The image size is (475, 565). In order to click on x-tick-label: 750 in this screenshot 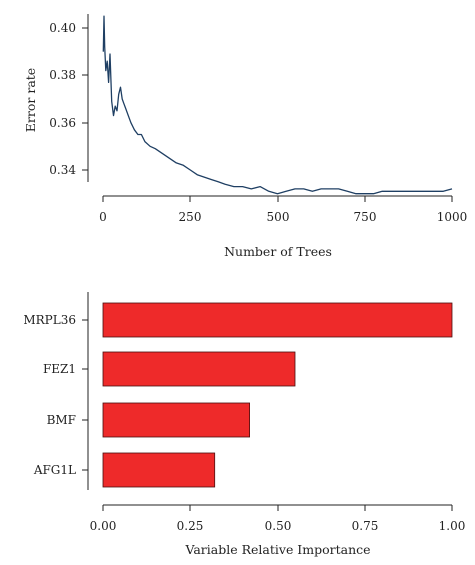, I will do `click(365, 217)`.